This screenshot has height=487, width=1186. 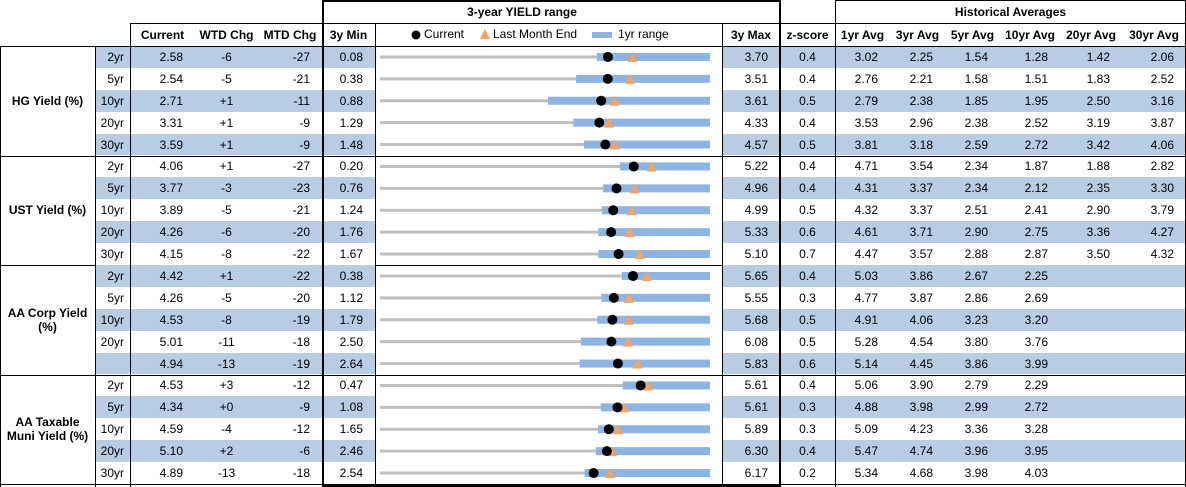 What do you see at coordinates (1030, 363) in the screenshot?
I see `hist-avg: 3.99` at bounding box center [1030, 363].